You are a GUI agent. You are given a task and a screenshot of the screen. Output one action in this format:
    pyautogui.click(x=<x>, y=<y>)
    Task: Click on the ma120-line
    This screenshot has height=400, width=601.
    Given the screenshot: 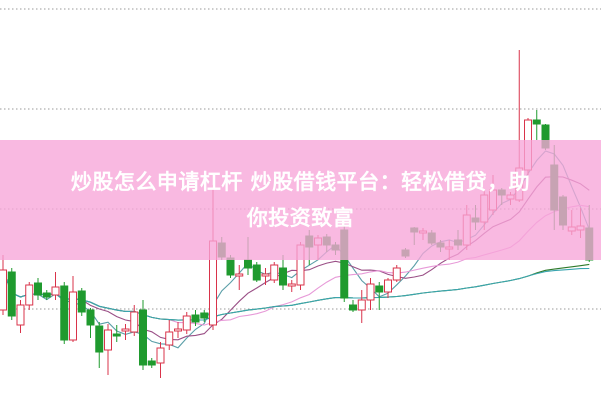 What is the action you would take?
    pyautogui.click(x=296, y=294)
    